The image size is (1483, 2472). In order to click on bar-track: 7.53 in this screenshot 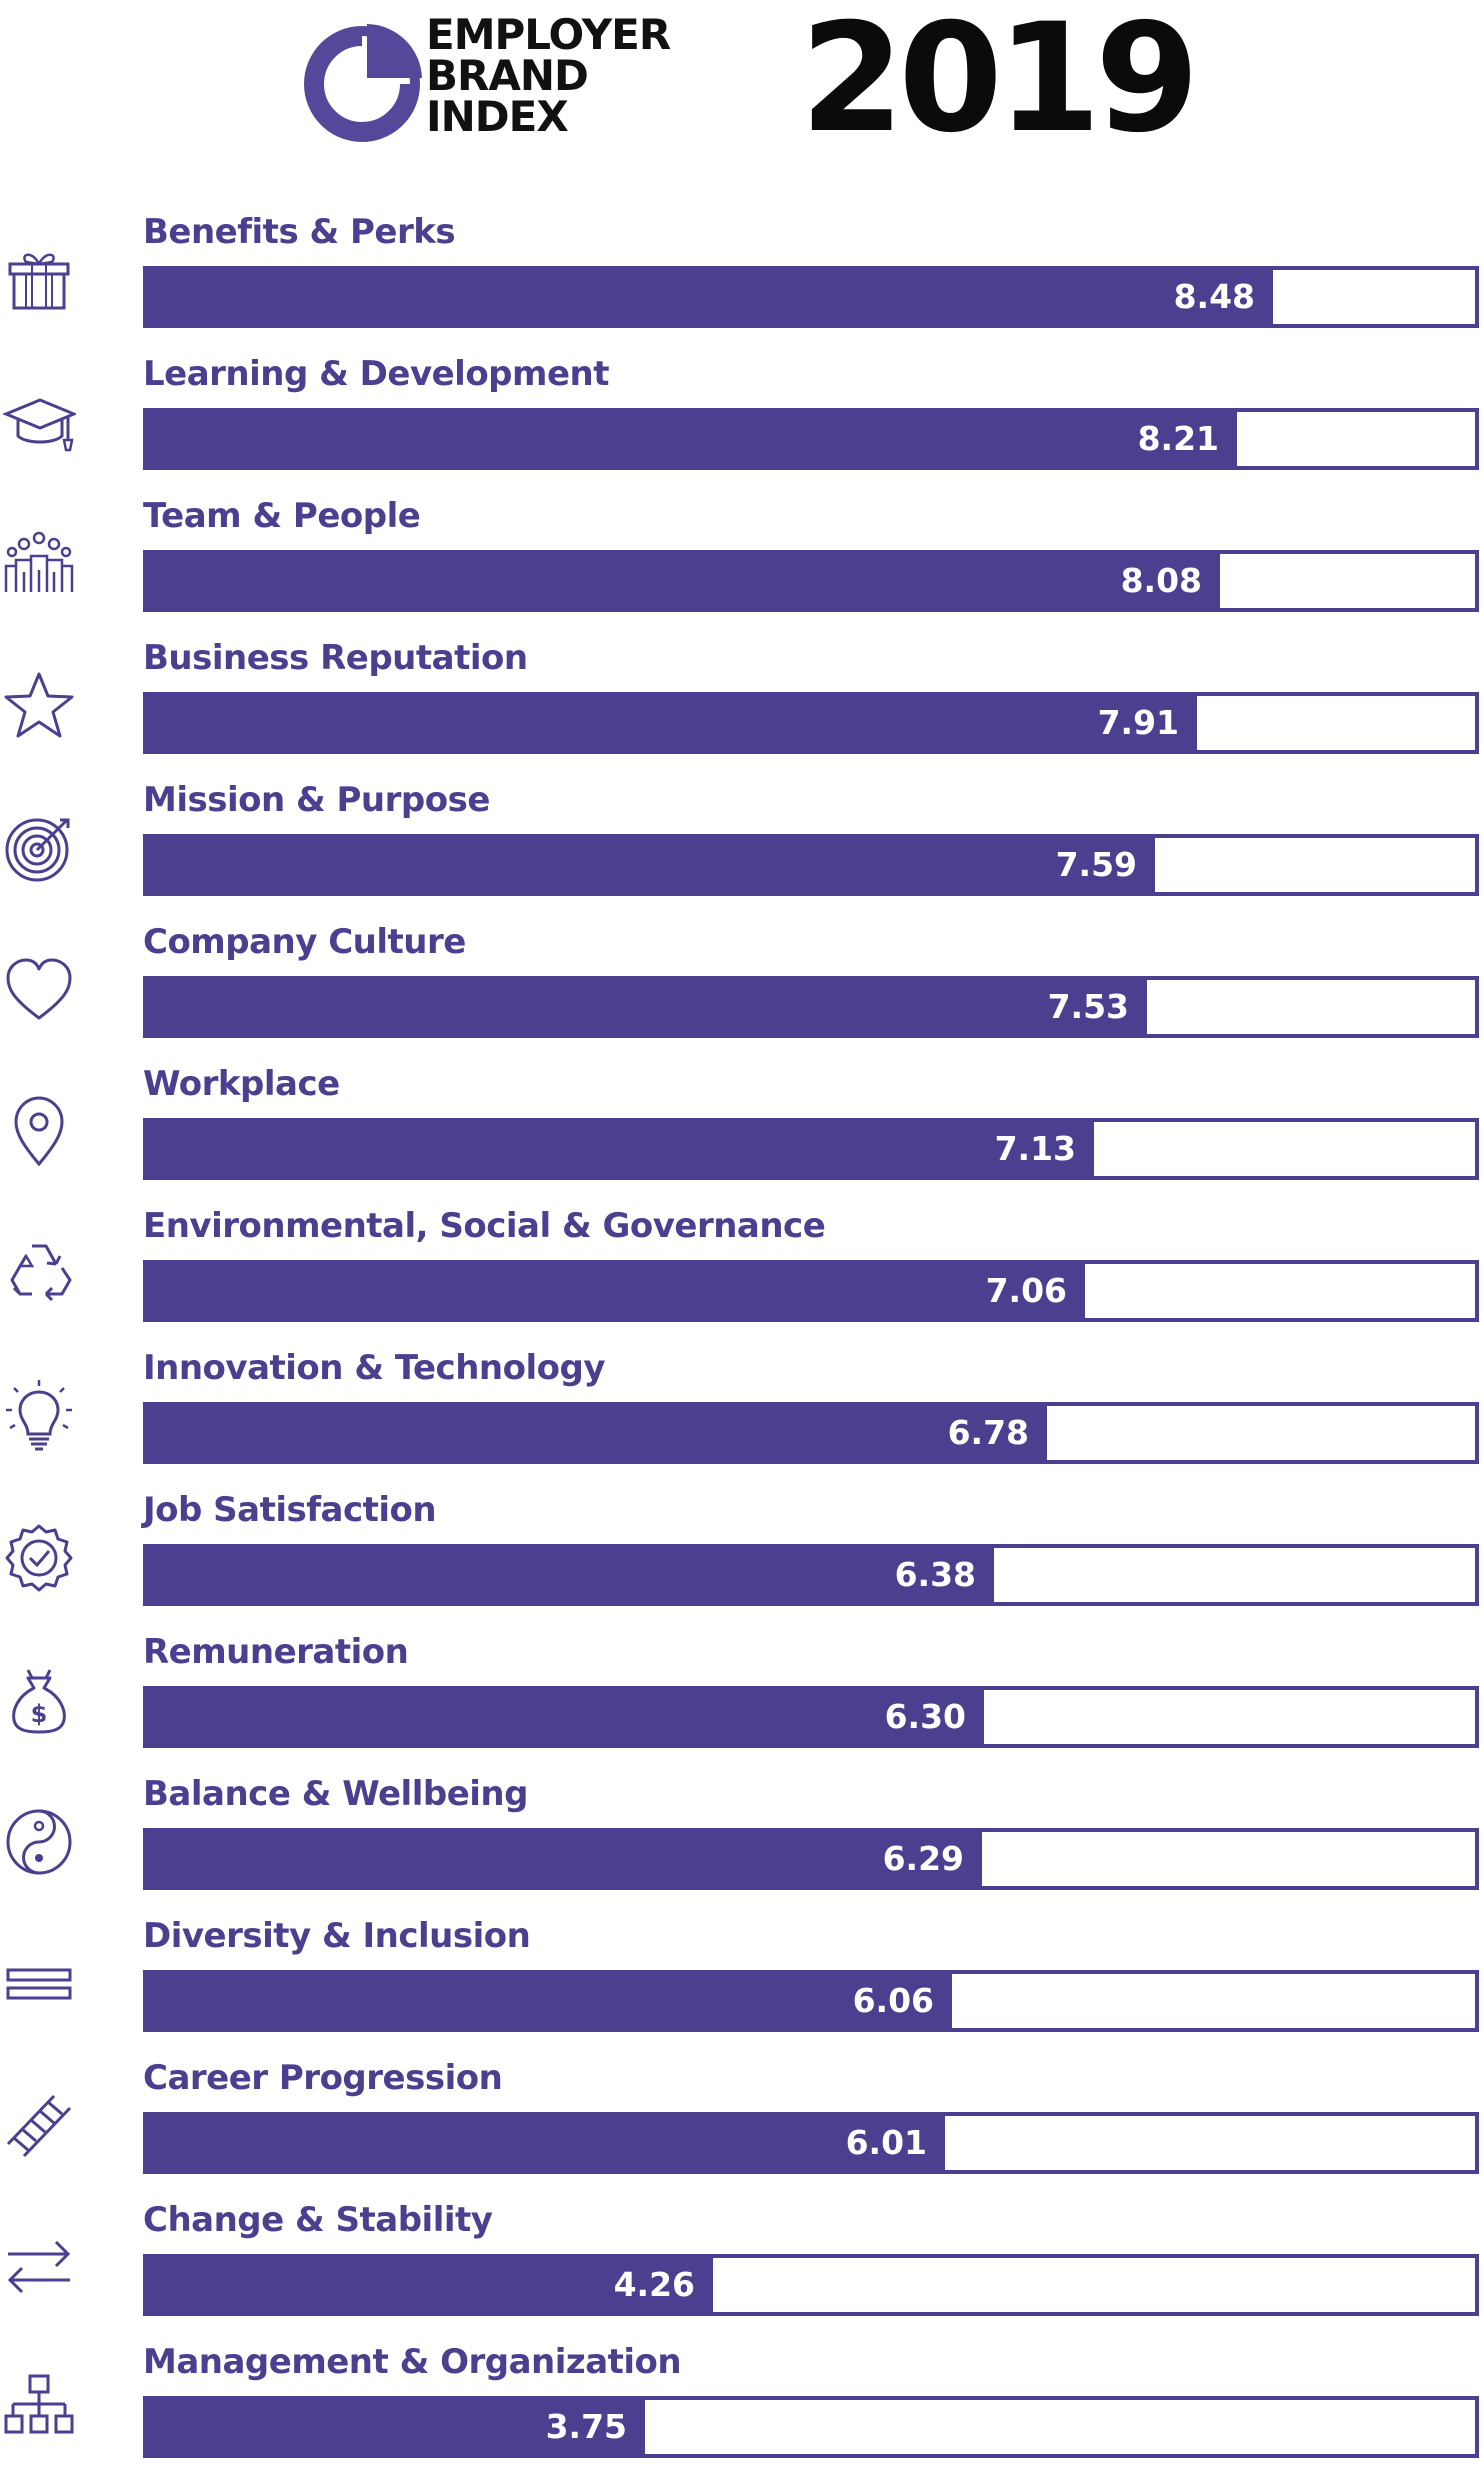, I will do `click(811, 1007)`.